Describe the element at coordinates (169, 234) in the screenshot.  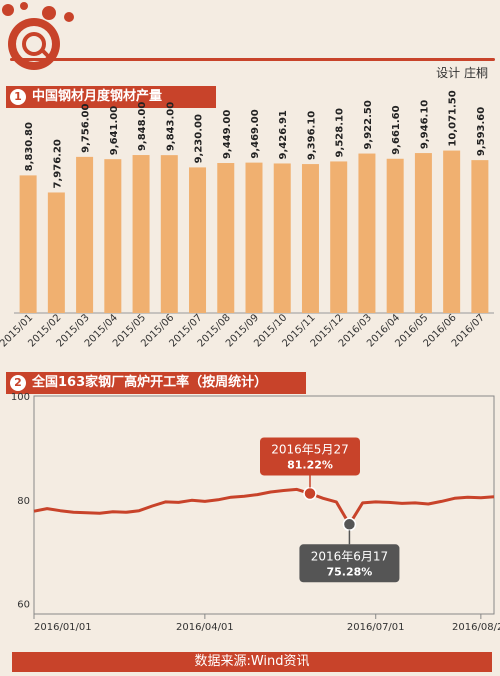
I see `bar-2015/06` at that location.